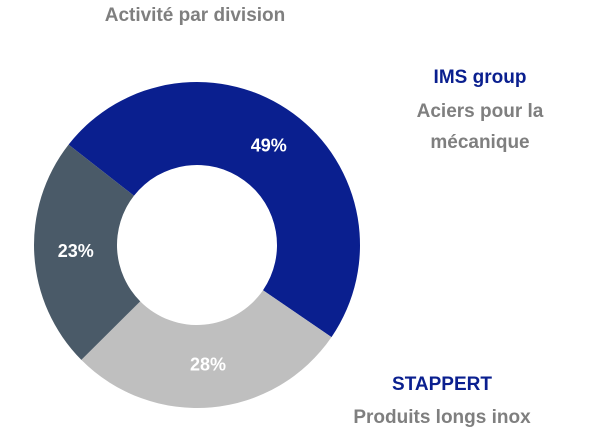 The image size is (595, 446). Describe the element at coordinates (269, 146) in the screenshot. I see `value-label: 49%` at that location.